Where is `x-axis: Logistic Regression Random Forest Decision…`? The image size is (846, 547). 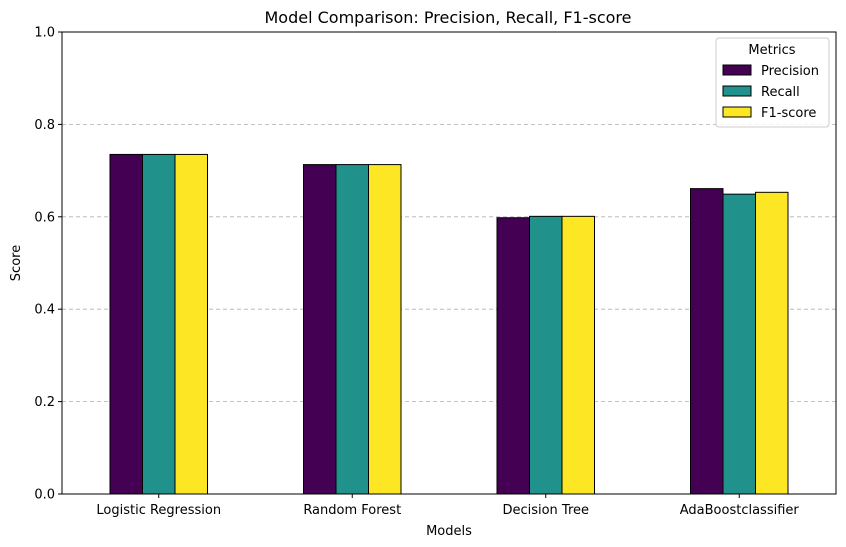 x-axis: Logistic Regression Random Forest Decision… is located at coordinates (447, 506).